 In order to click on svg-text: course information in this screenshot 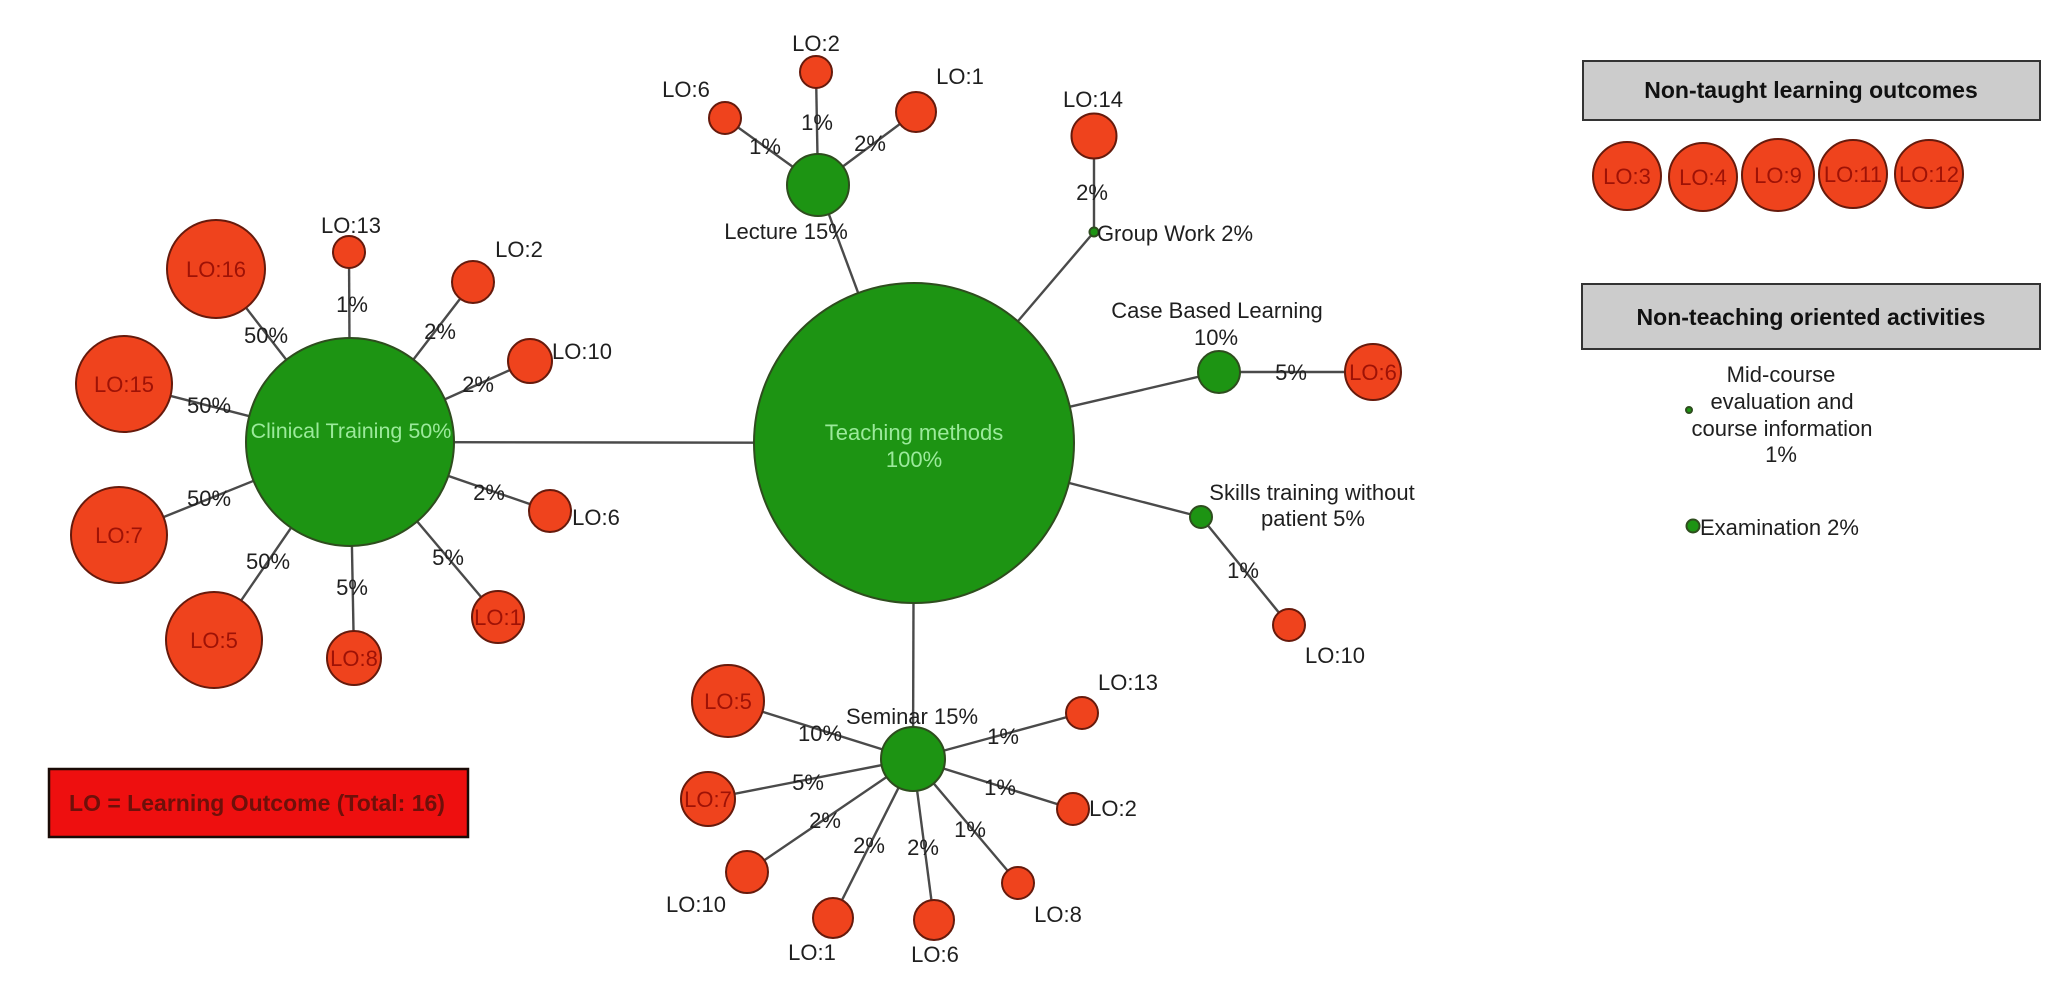, I will do `click(1782, 428)`.